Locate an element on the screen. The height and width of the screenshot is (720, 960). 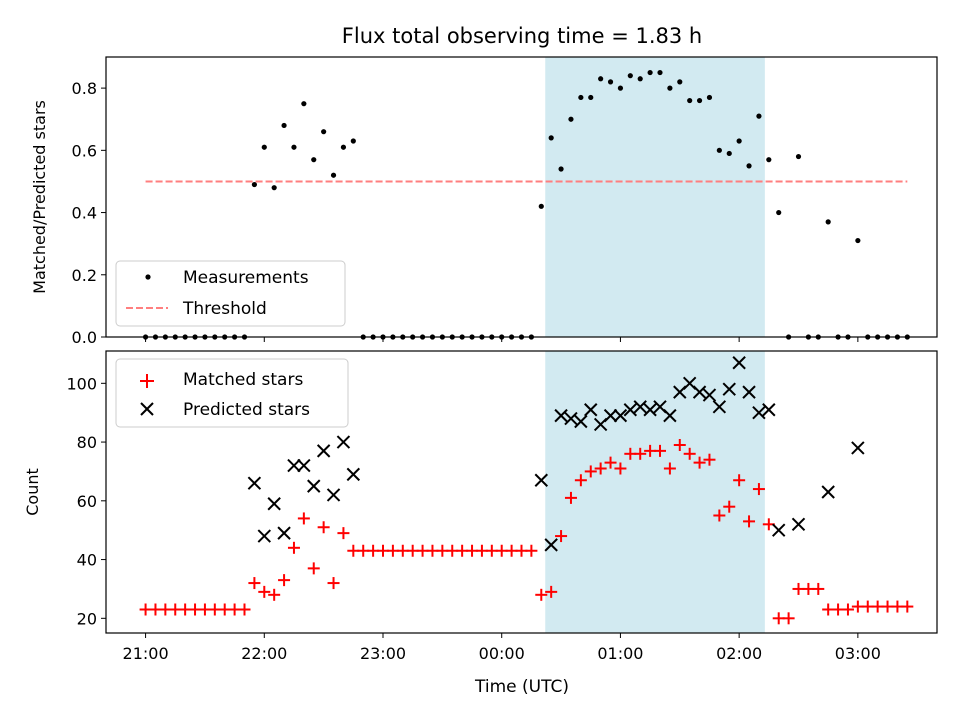
legend-label-threshold: Threshold is located at coordinates (224, 309).